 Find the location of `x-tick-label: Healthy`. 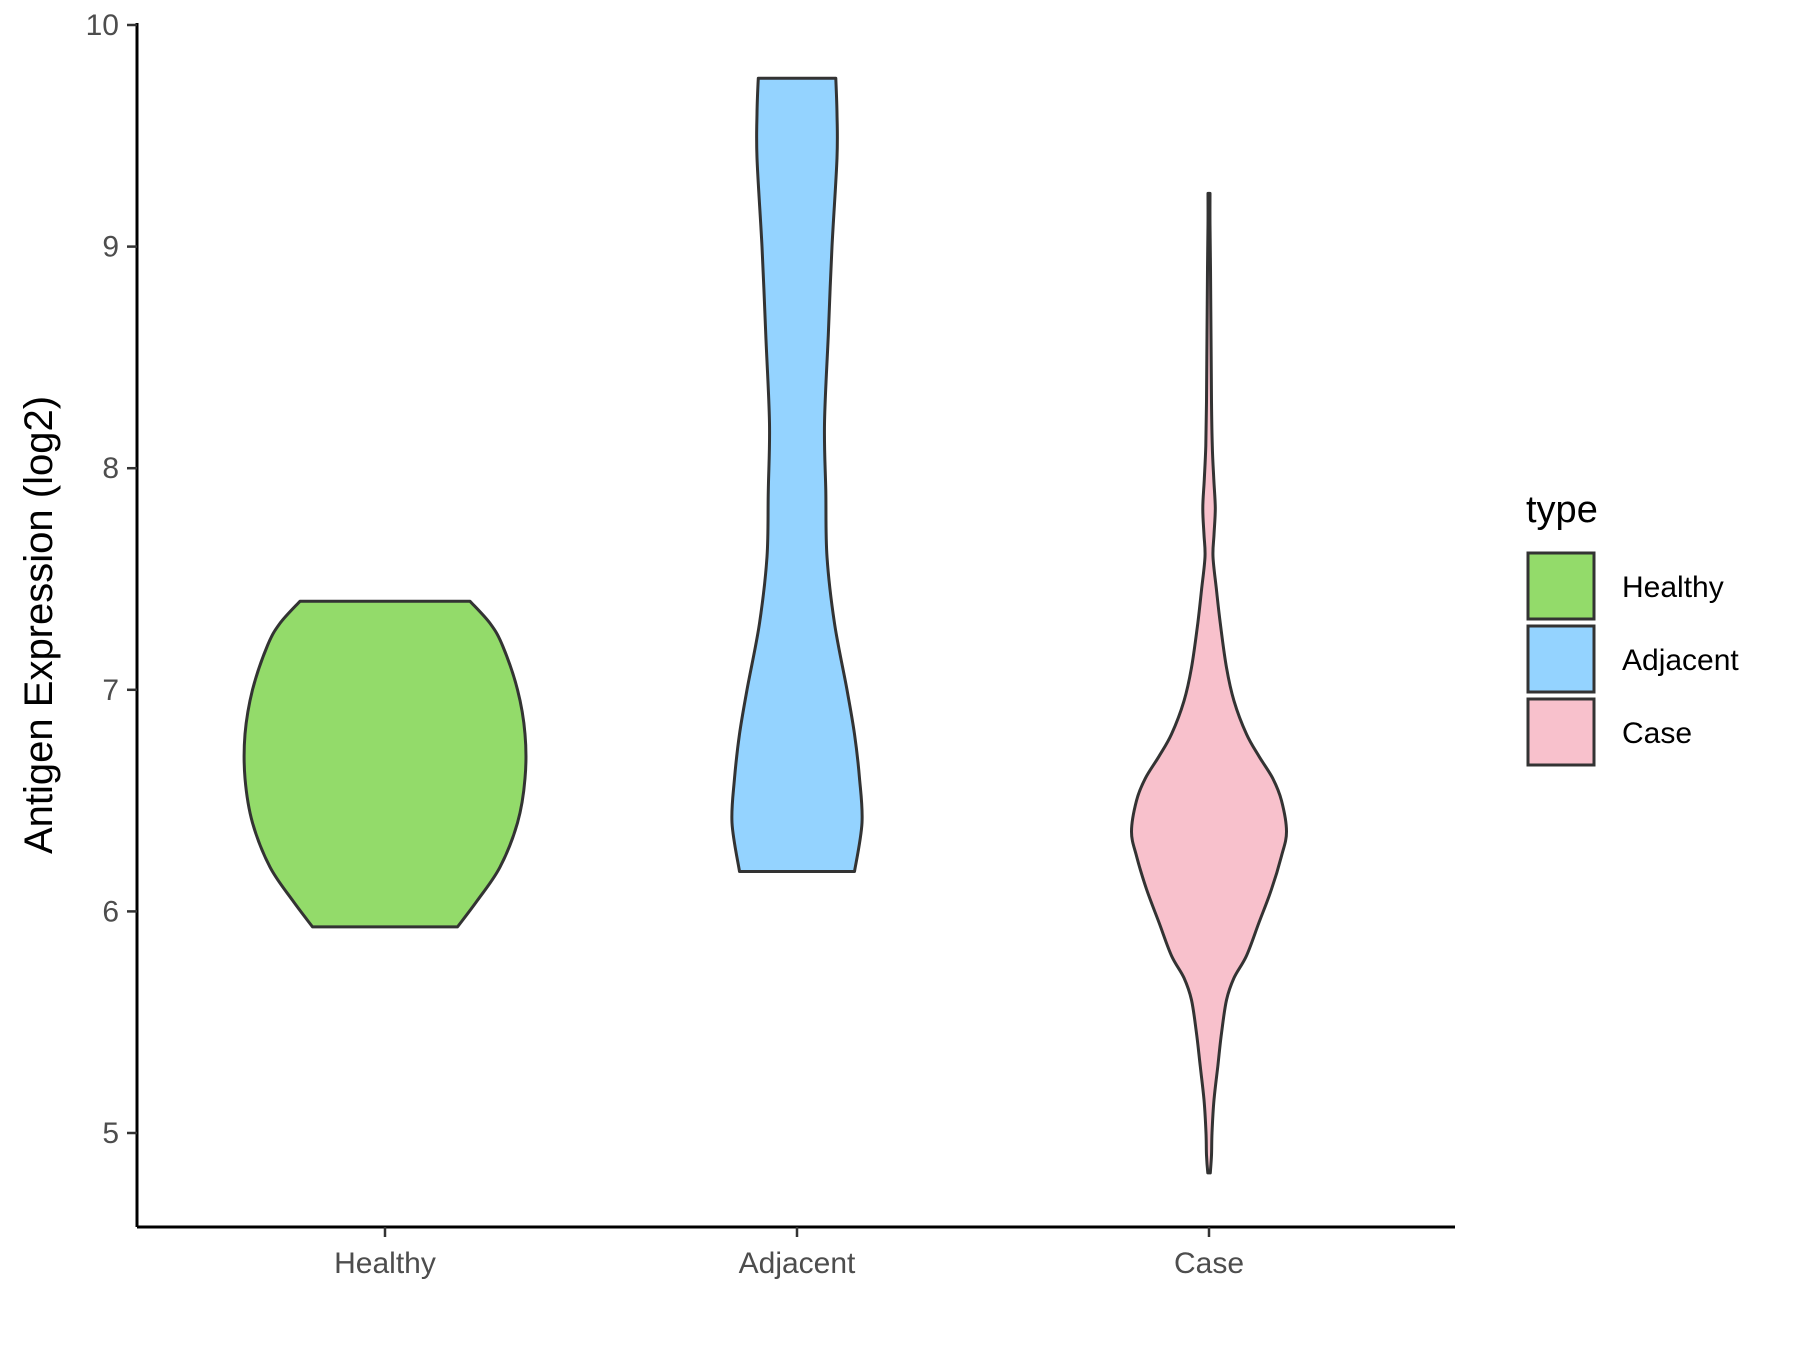

x-tick-label: Healthy is located at coordinates (385, 1263).